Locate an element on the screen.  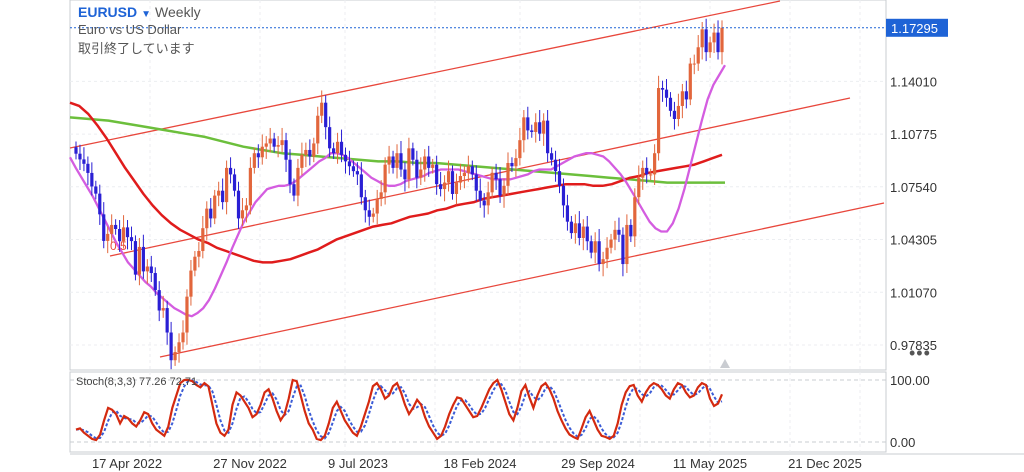
y-tick-label: 1.07540 is located at coordinates (913, 187).